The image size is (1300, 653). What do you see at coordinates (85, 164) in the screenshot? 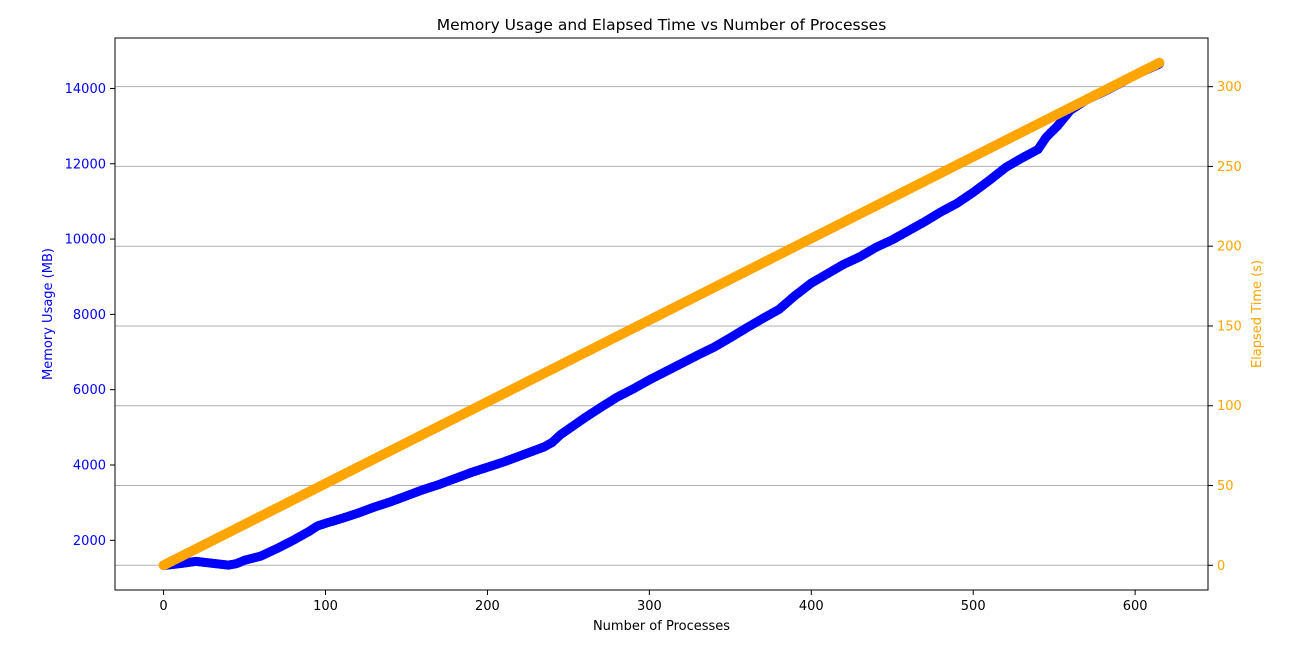
I see `y-left-tick-label: 12000` at bounding box center [85, 164].